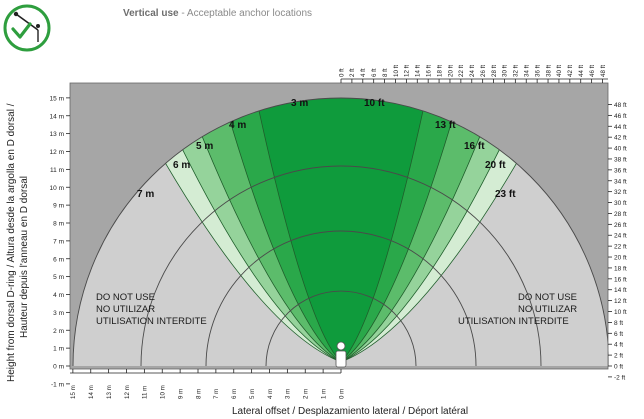  I want to click on right-tick-label: 10 ft, so click(620, 312).